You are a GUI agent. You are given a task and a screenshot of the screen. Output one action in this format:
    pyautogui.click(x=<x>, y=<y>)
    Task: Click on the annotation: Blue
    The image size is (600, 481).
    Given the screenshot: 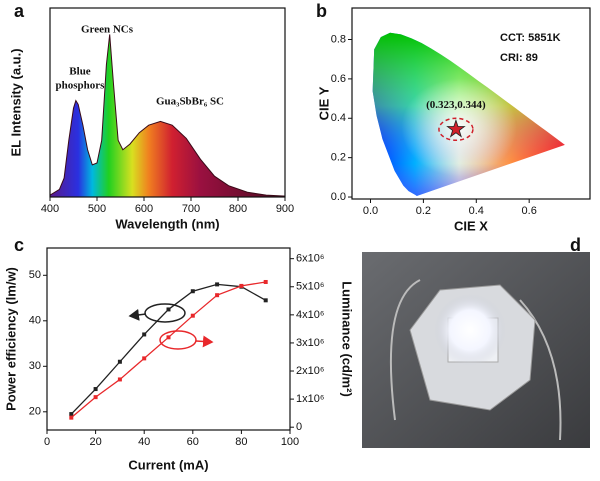 What is the action you would take?
    pyautogui.click(x=80, y=72)
    